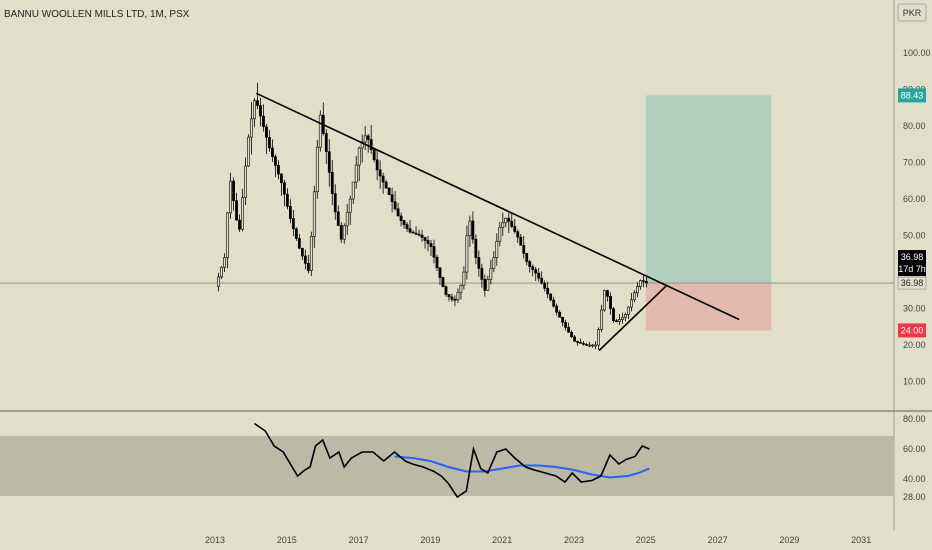 The width and height of the screenshot is (932, 550). I want to click on entry-badge: 36.98, so click(912, 283).